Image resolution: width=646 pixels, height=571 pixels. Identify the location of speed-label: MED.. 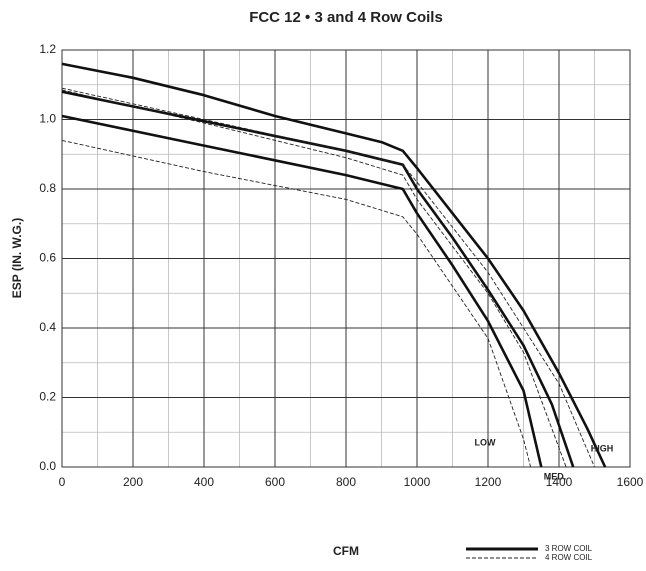
(555, 476).